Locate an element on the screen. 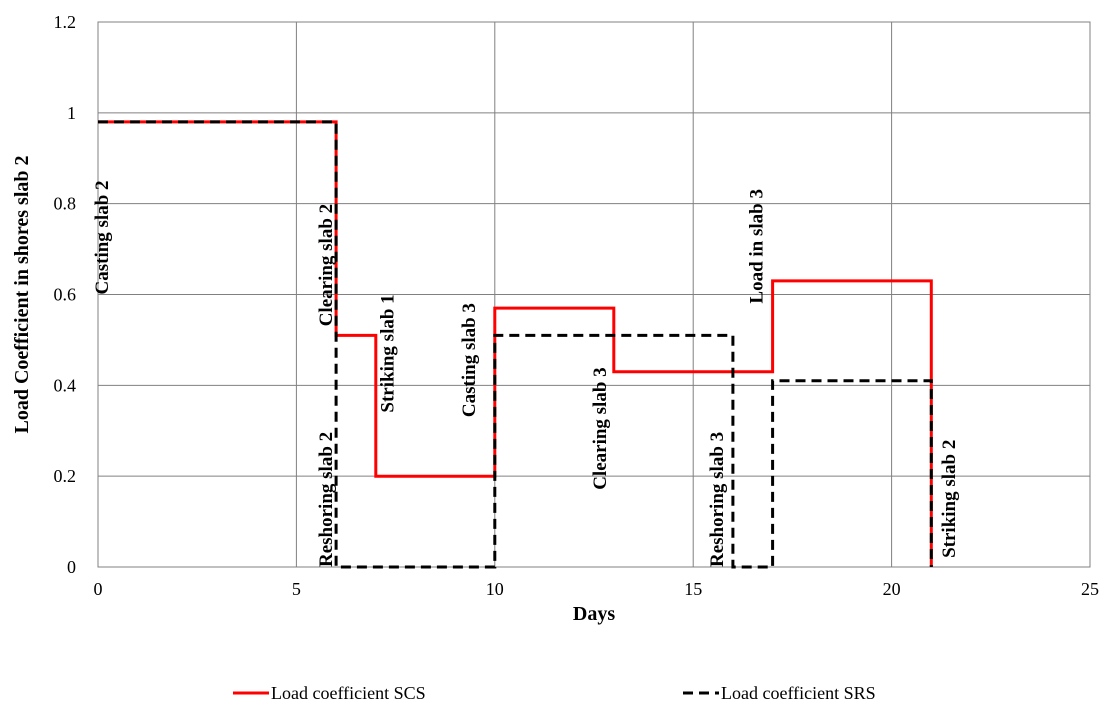  y-axis-ticks: 0 0.2 0.4 0.6 0.8 1 1.2 is located at coordinates (65, 294).